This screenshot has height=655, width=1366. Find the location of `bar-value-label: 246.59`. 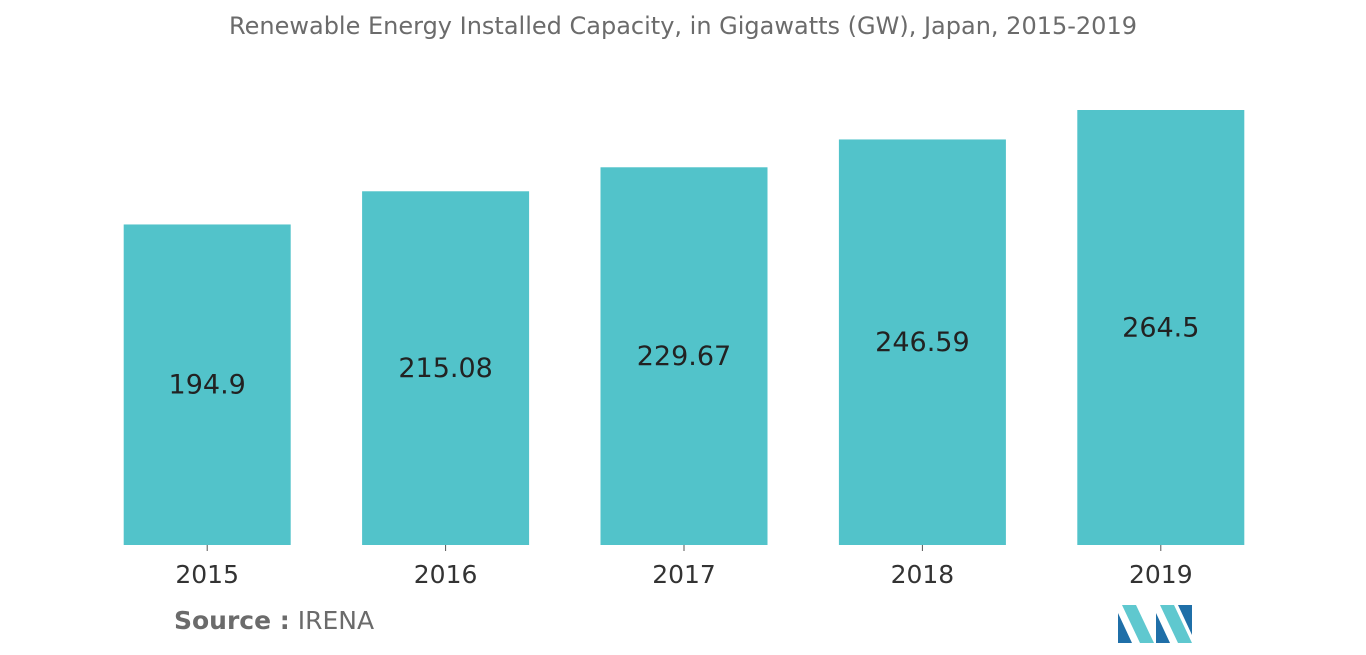

bar-value-label: 246.59 is located at coordinates (922, 342).